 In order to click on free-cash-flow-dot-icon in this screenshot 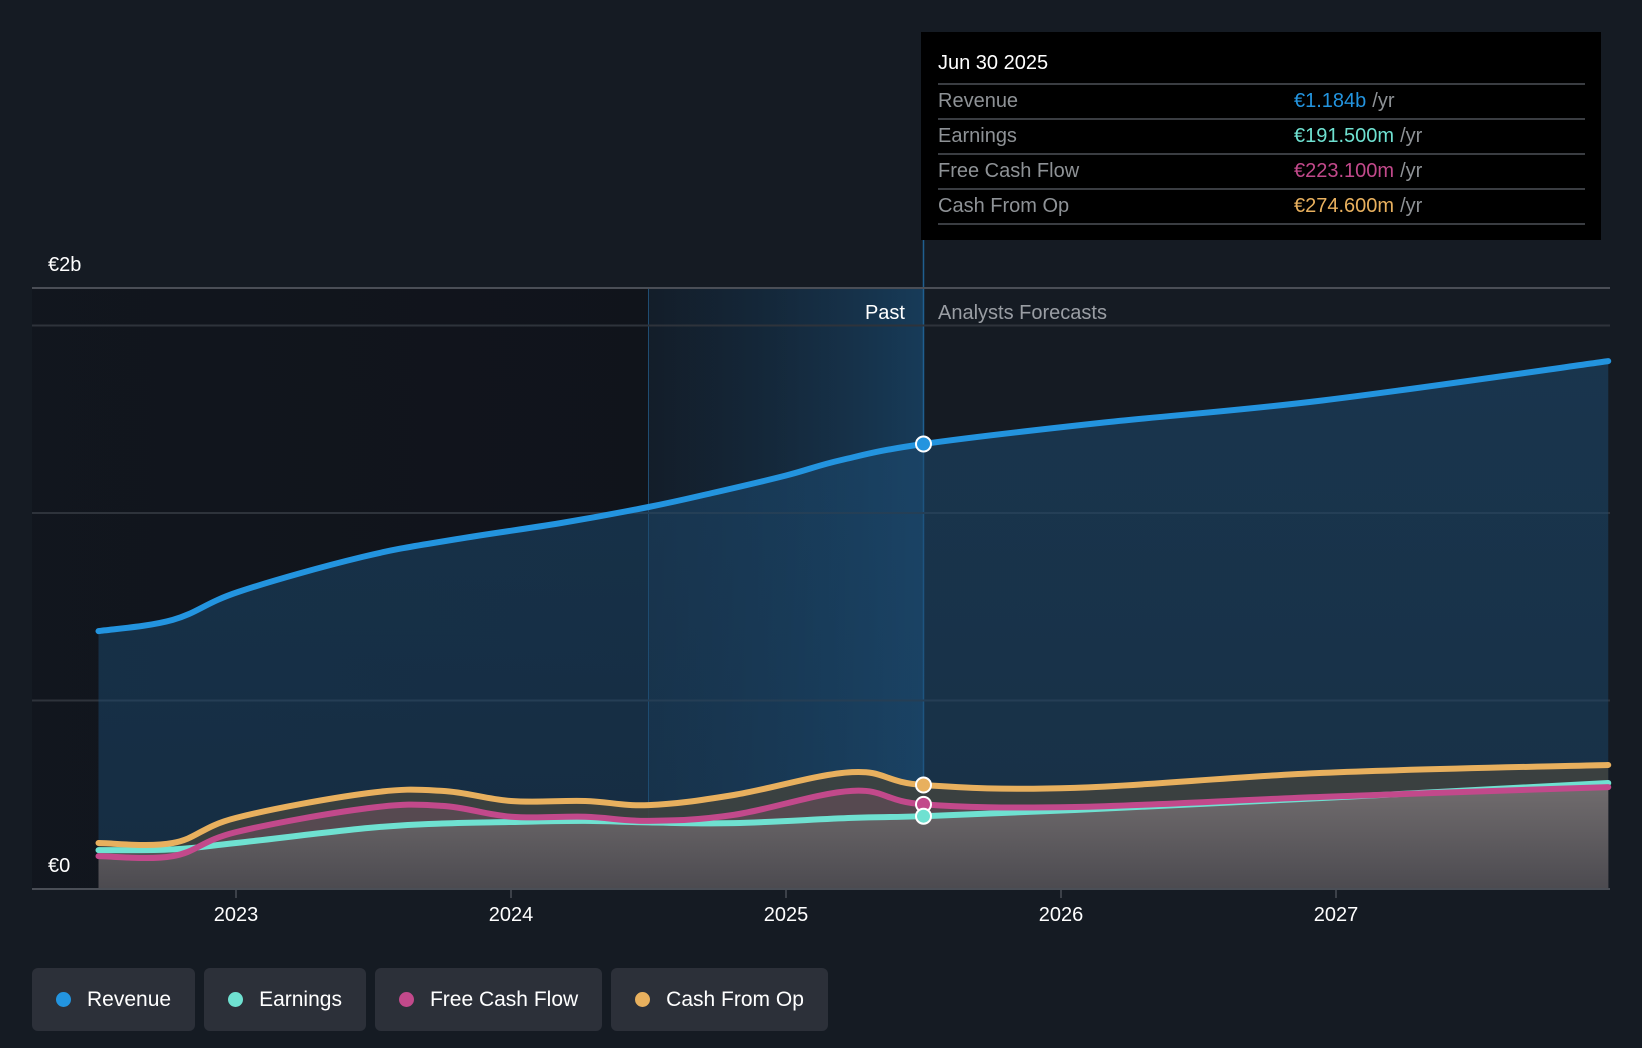, I will do `click(406, 999)`.